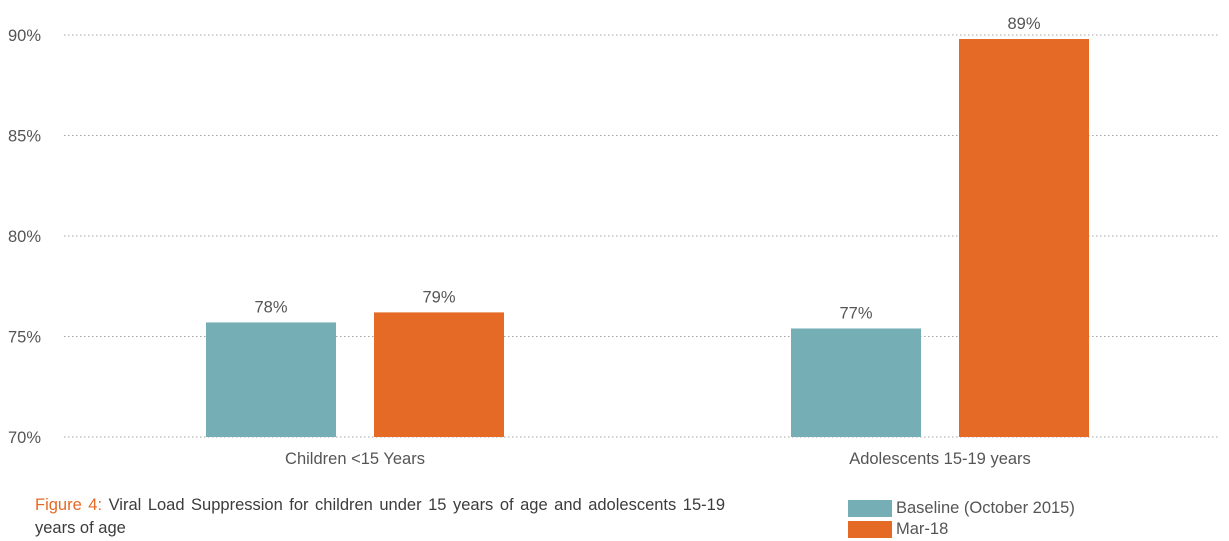  I want to click on legend-swatch-baseline, so click(870, 508).